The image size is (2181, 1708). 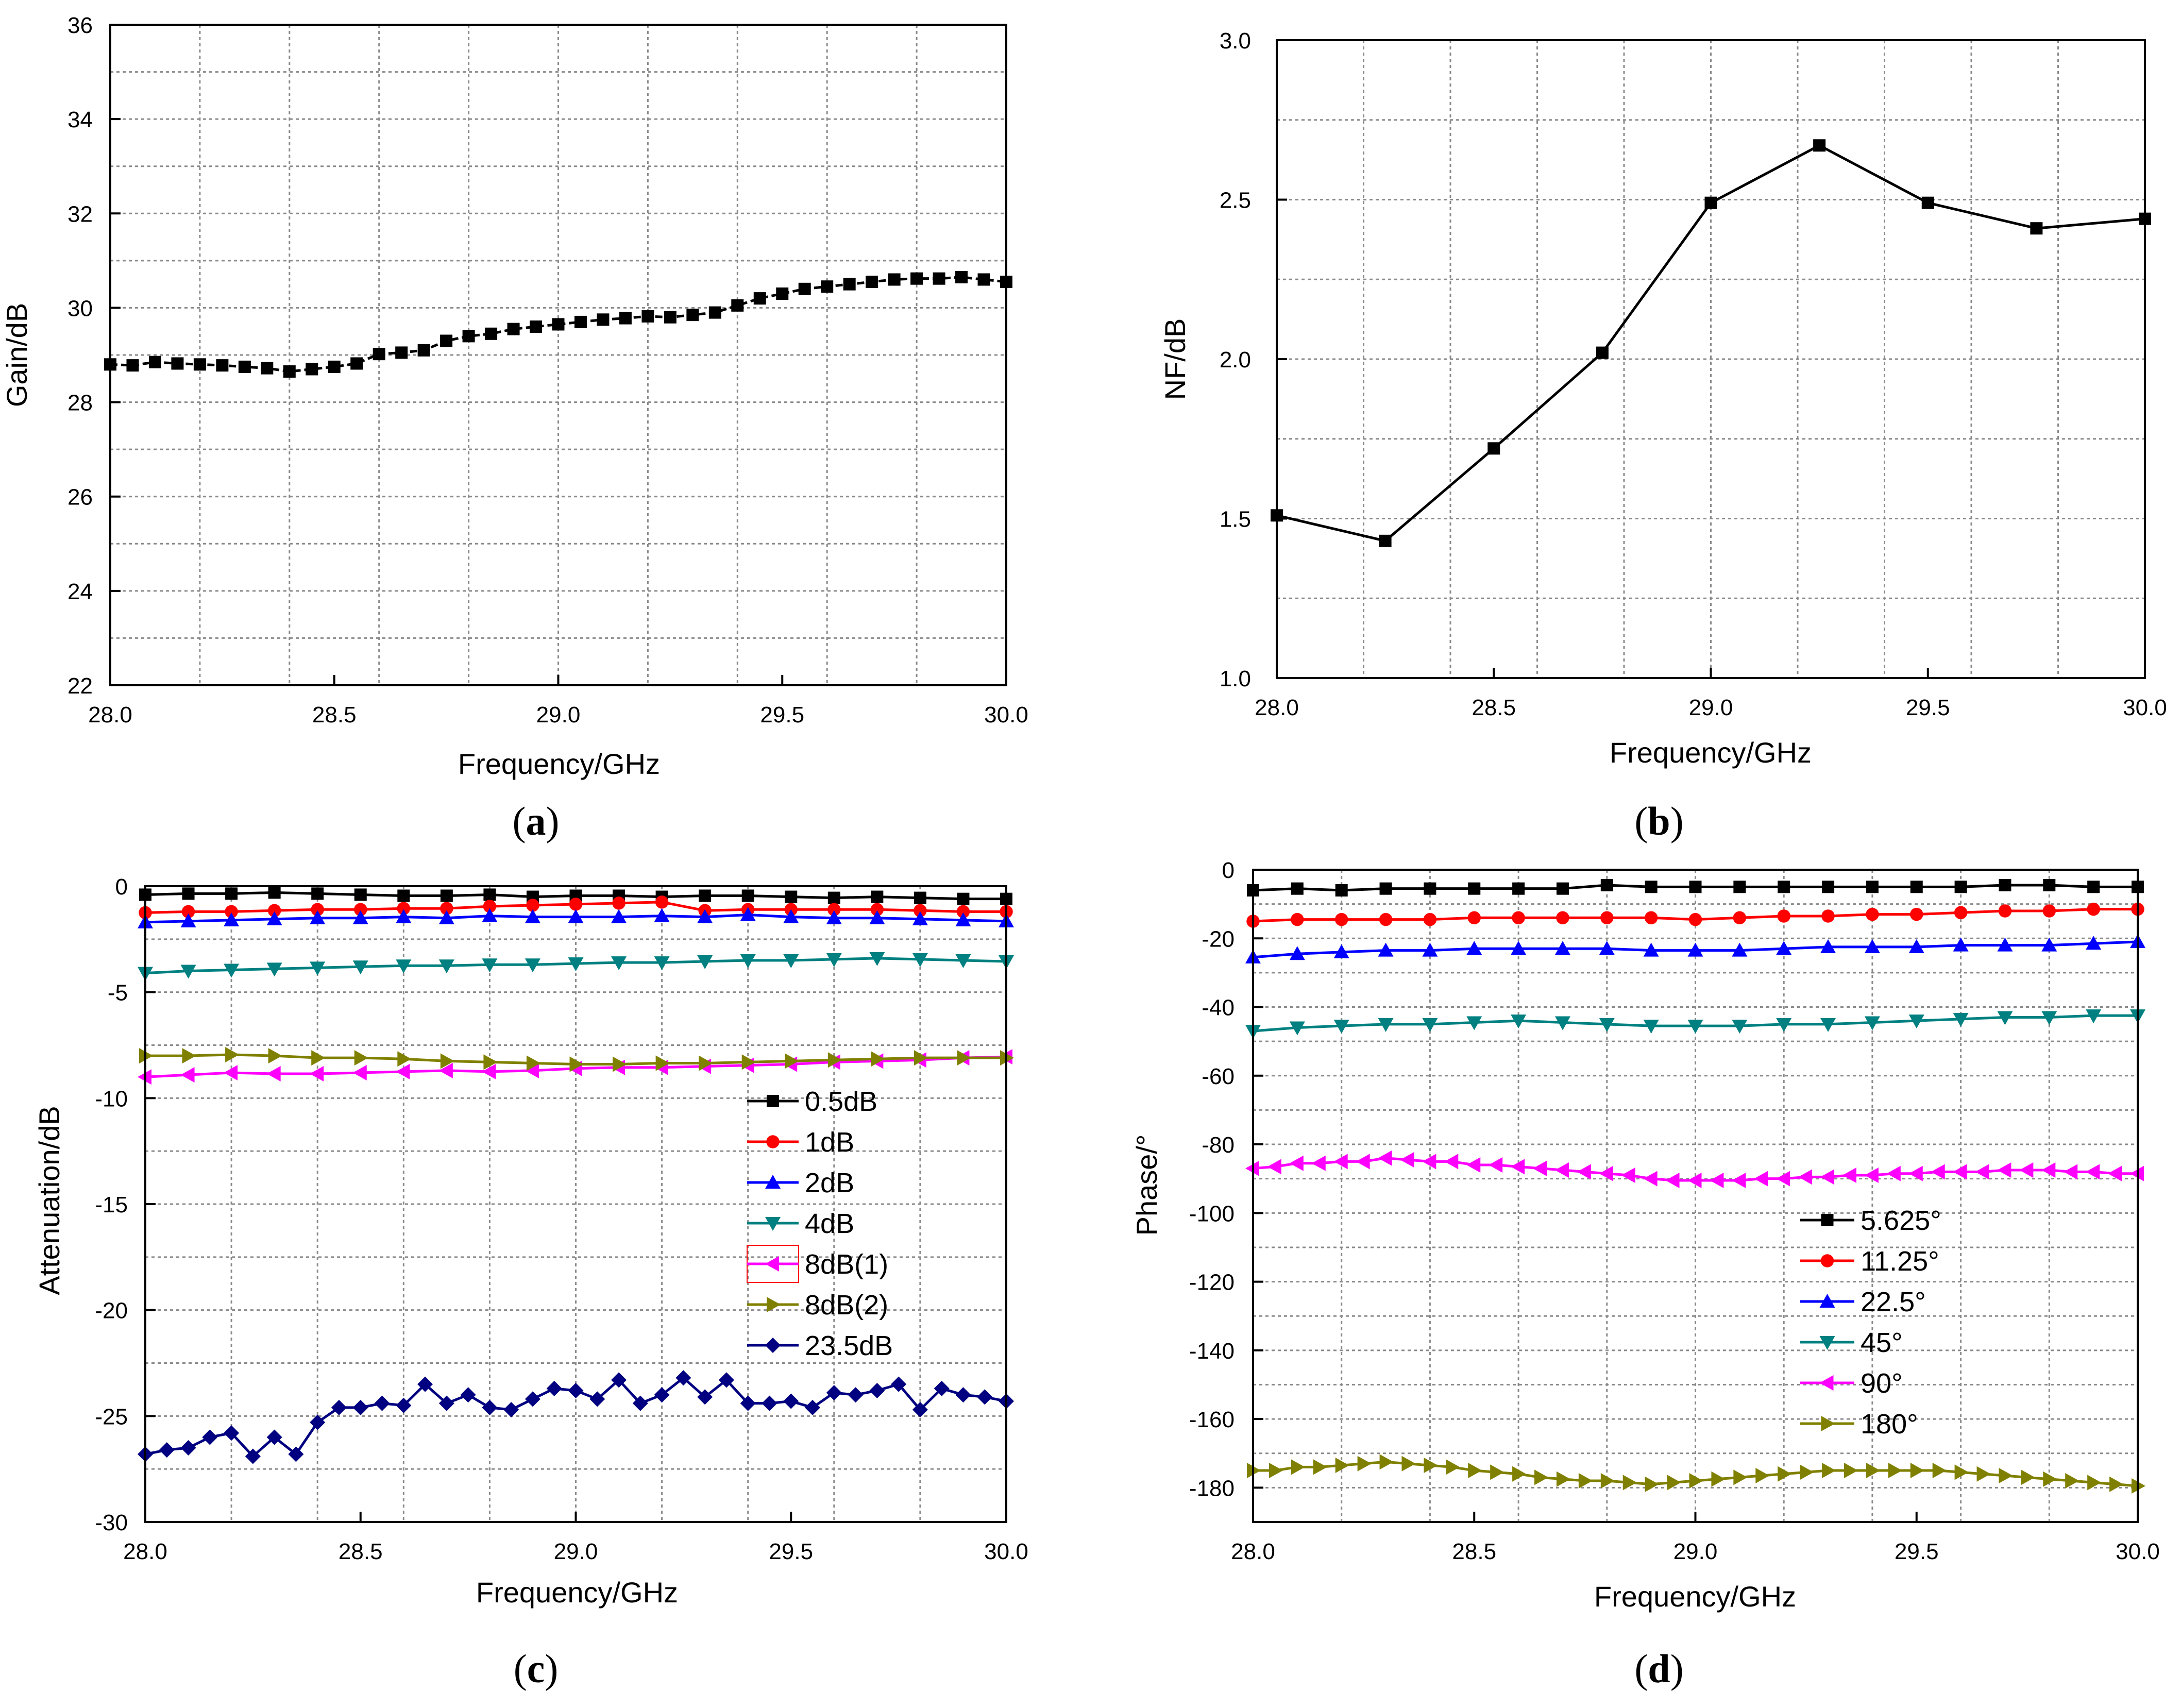 I want to click on panel-d-x-axis-title: Frequency/GHz, so click(x=1695, y=1596).